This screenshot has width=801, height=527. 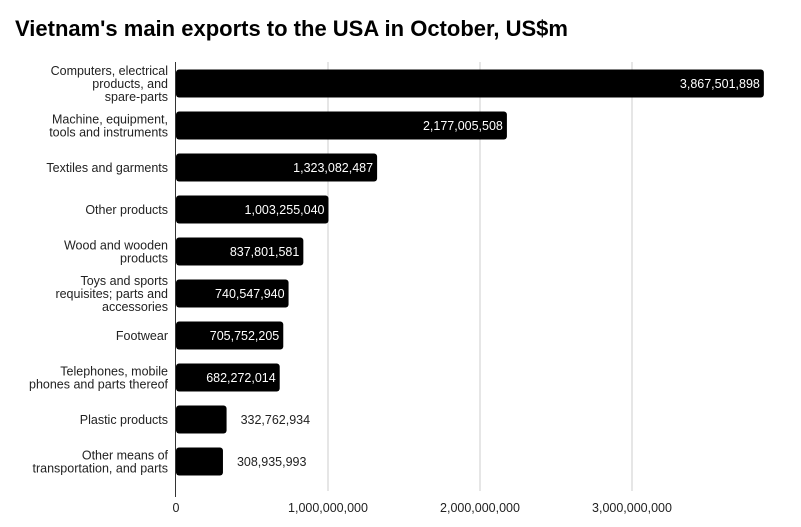 What do you see at coordinates (142, 336) in the screenshot?
I see `category-label: Footwear` at bounding box center [142, 336].